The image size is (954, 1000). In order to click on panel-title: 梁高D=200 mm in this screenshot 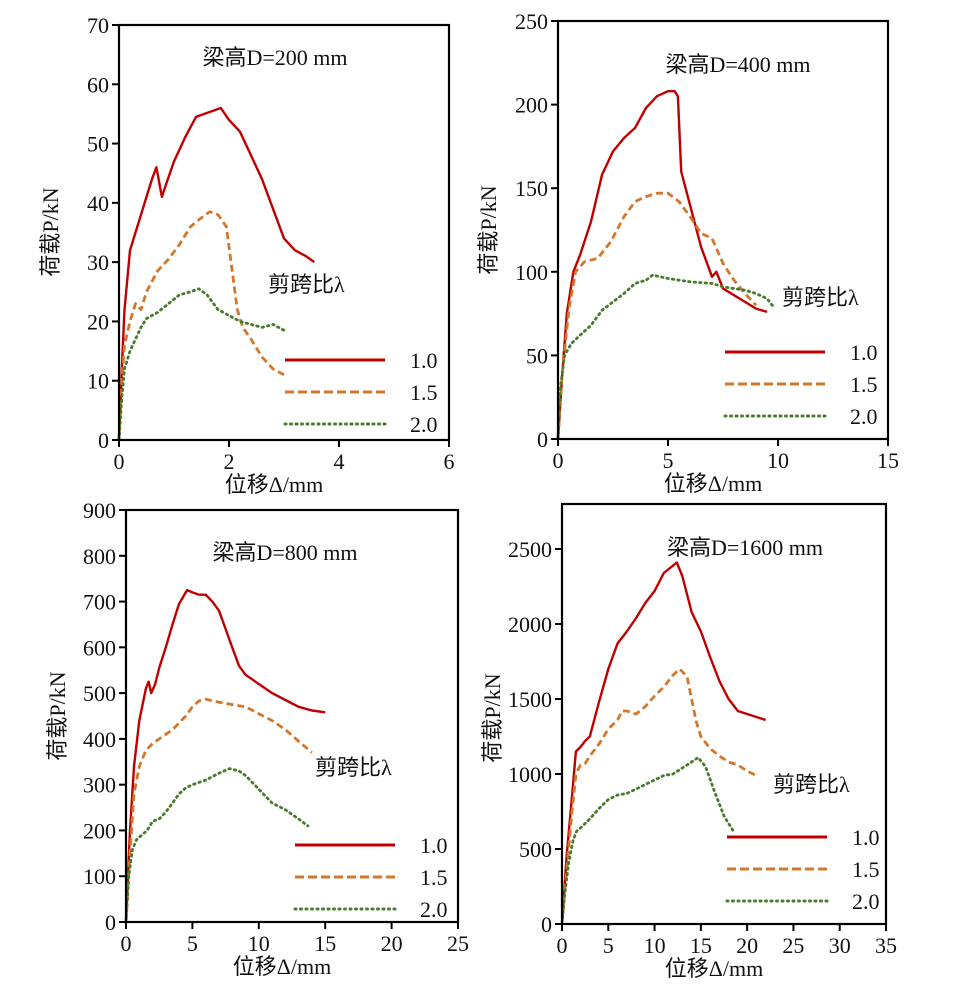, I will do `click(274, 57)`.